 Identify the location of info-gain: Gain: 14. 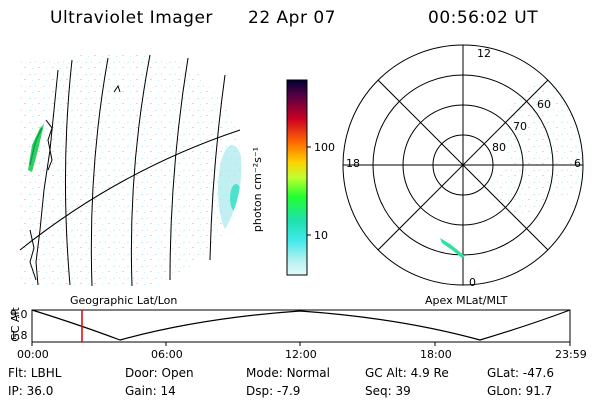
(150, 391).